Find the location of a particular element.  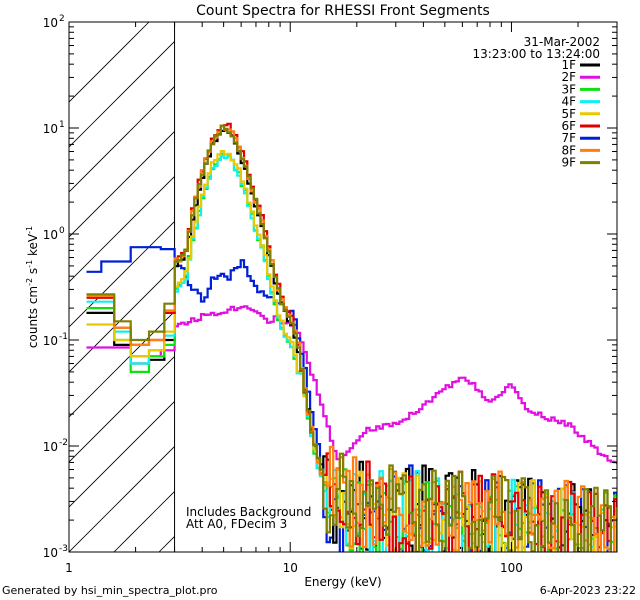

y-tick-exponent: 0 is located at coordinates (62, 231).